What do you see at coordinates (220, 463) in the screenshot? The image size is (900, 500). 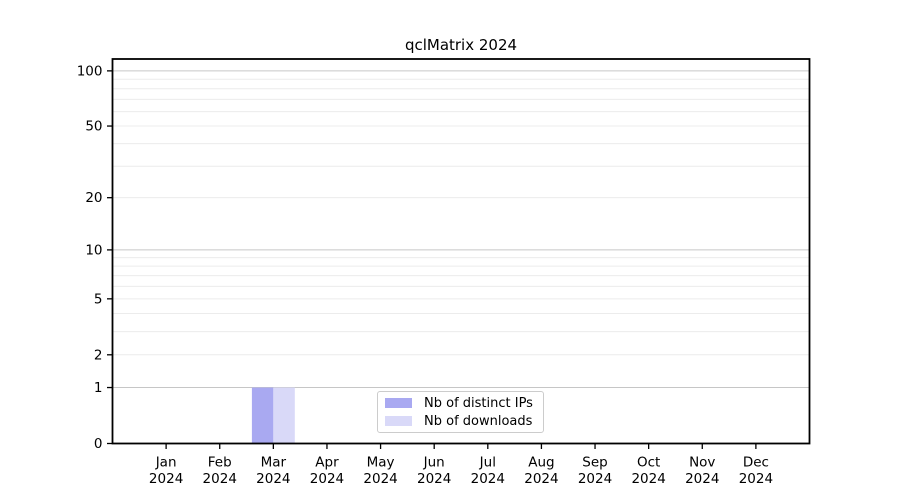 I see `x-tick-label-month: Feb` at bounding box center [220, 463].